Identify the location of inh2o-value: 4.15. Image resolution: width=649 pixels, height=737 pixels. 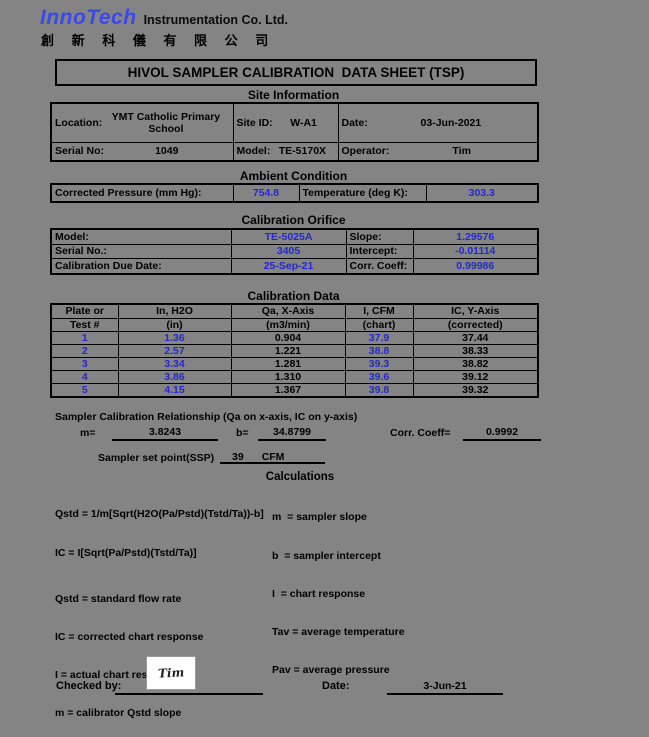
(174, 389).